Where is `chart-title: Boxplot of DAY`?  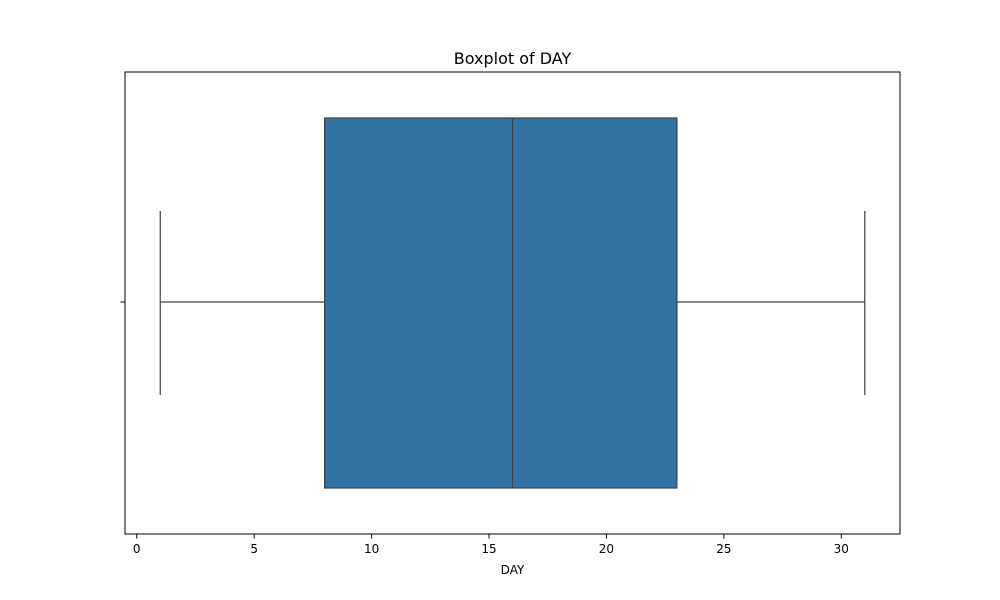 chart-title: Boxplot of DAY is located at coordinates (513, 58).